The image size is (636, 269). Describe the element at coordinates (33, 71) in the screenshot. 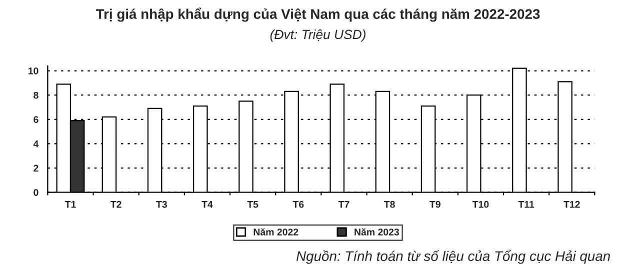

I see `y-tick-label: 10` at that location.